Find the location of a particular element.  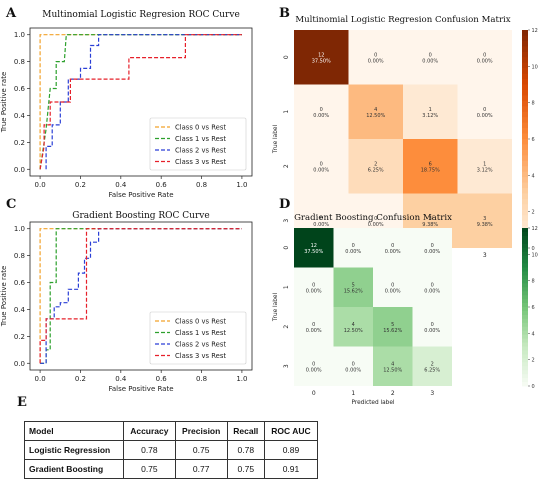

table-cell: 0.75 is located at coordinates (201, 450).